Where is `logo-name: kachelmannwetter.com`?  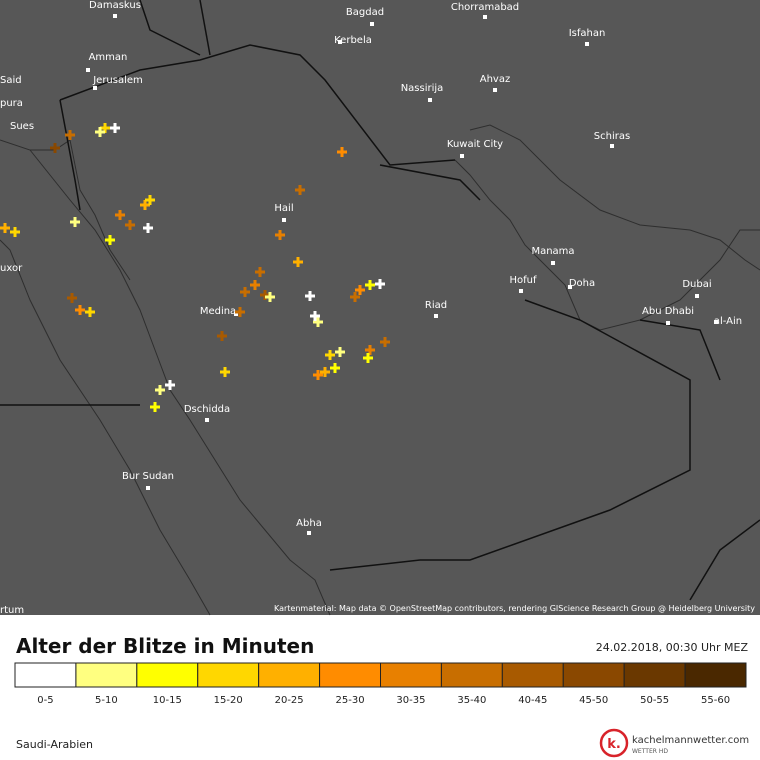
logo-name: kachelmannwetter.com is located at coordinates (690, 740).